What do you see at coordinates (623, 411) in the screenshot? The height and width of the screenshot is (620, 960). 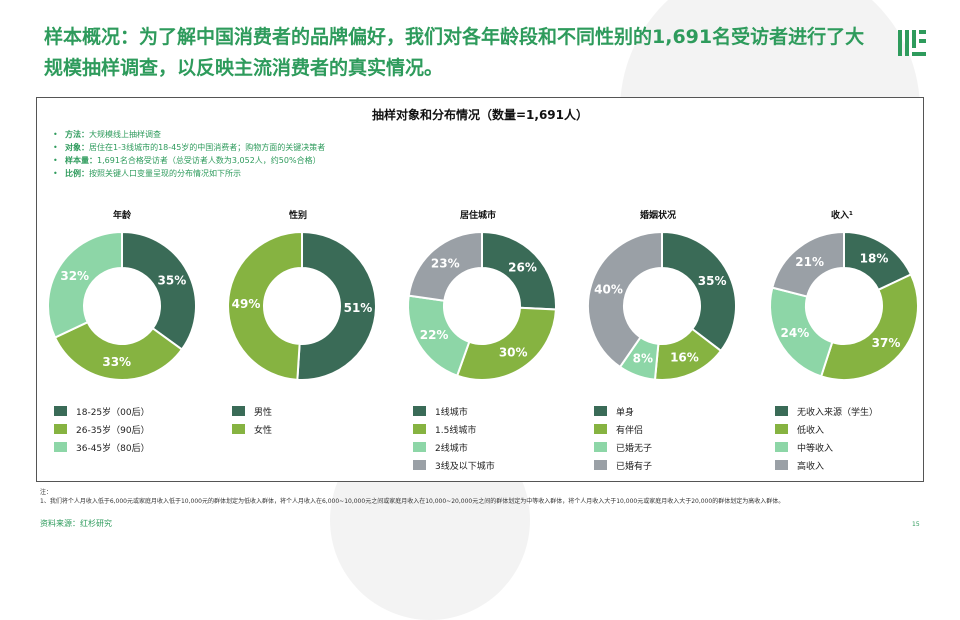 I see `legend-item: 单身` at bounding box center [623, 411].